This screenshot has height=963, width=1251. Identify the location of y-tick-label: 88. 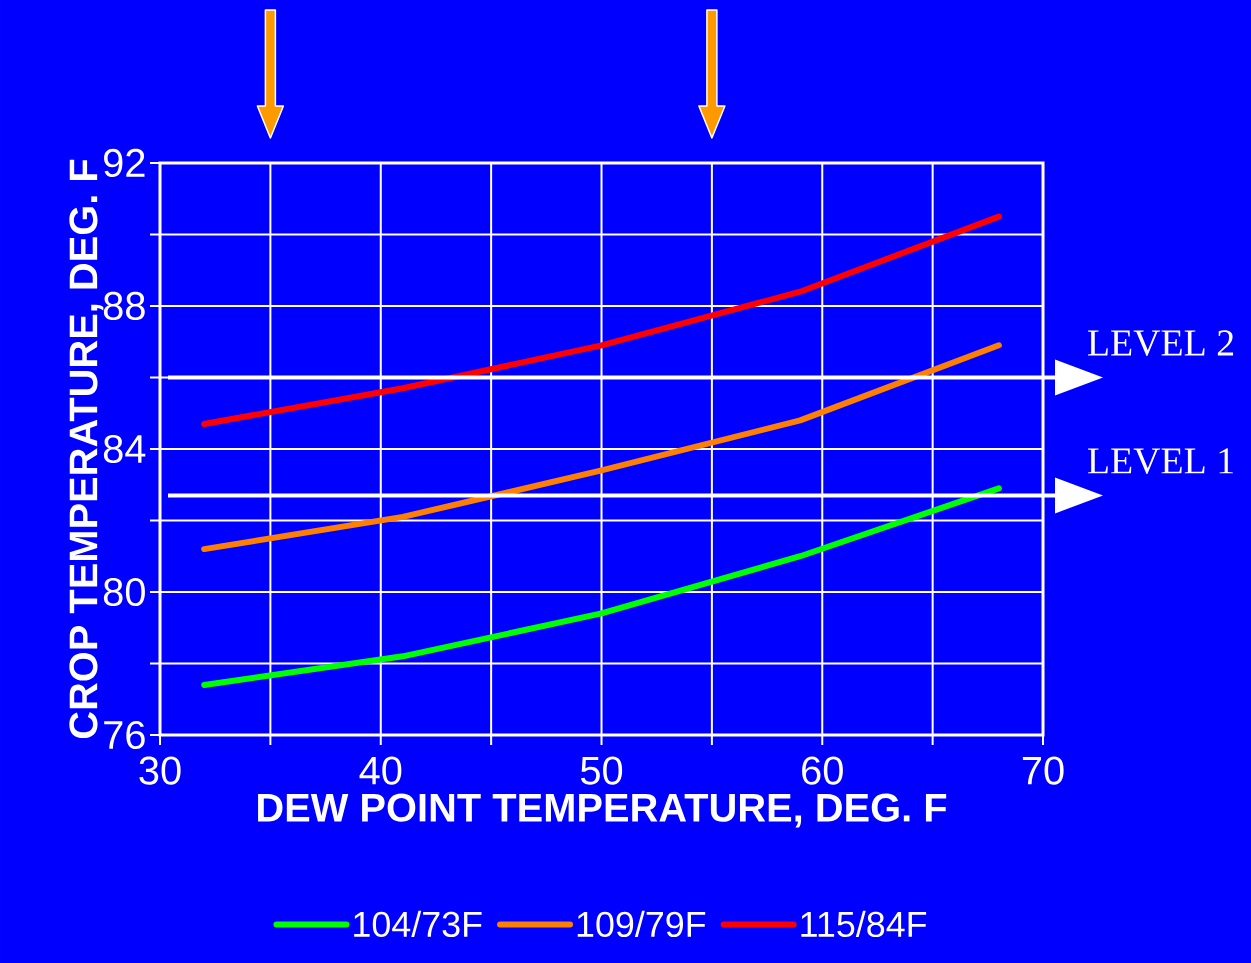
(124, 306).